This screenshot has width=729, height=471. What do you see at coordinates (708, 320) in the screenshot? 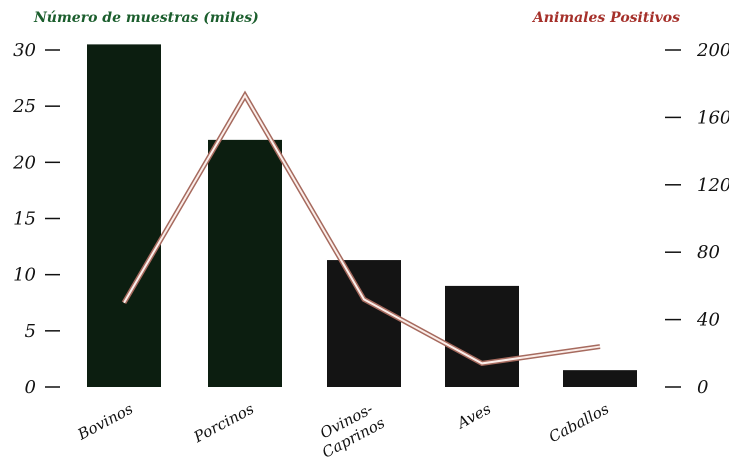
I see `right-tick-label: 40` at bounding box center [708, 320].